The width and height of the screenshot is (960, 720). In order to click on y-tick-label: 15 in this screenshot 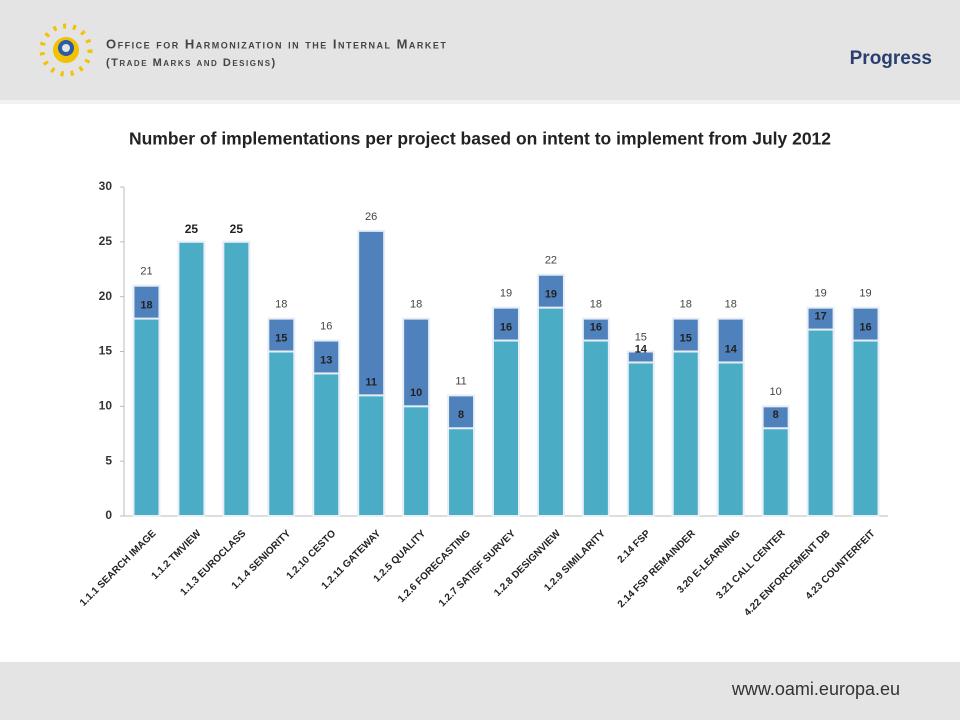, I will do `click(106, 351)`.